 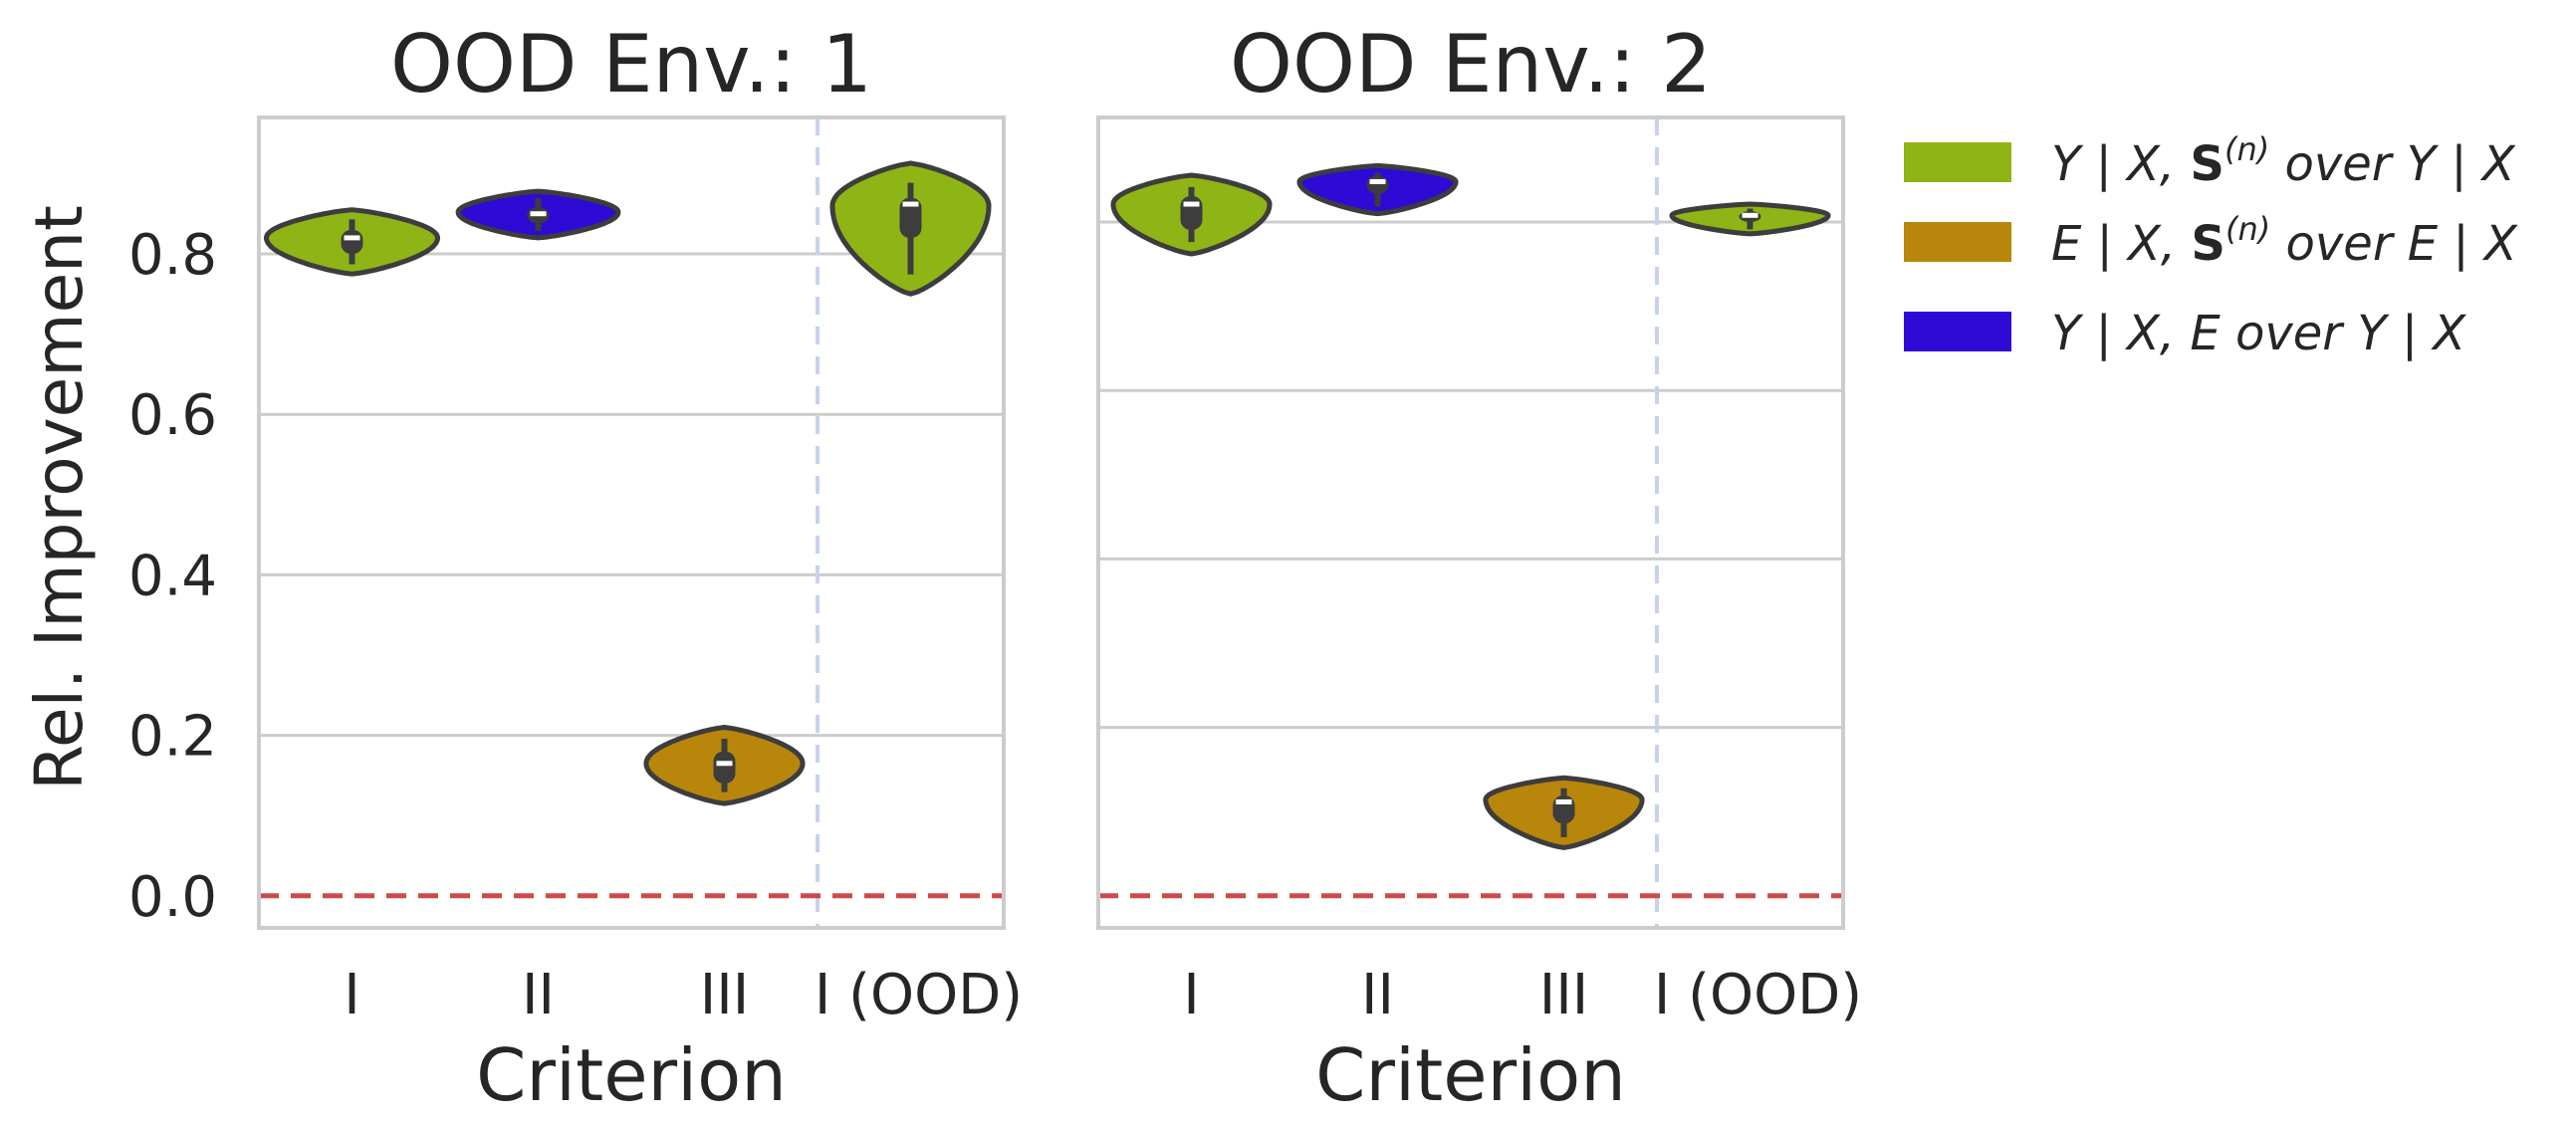 What do you see at coordinates (172, 576) in the screenshot?
I see `y-tick-label: 0.4` at bounding box center [172, 576].